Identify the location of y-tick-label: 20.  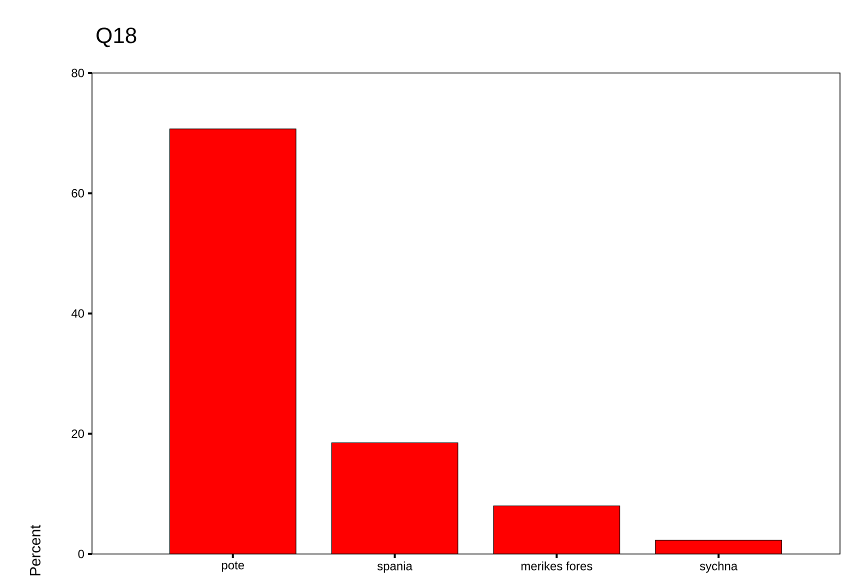
(78, 433).